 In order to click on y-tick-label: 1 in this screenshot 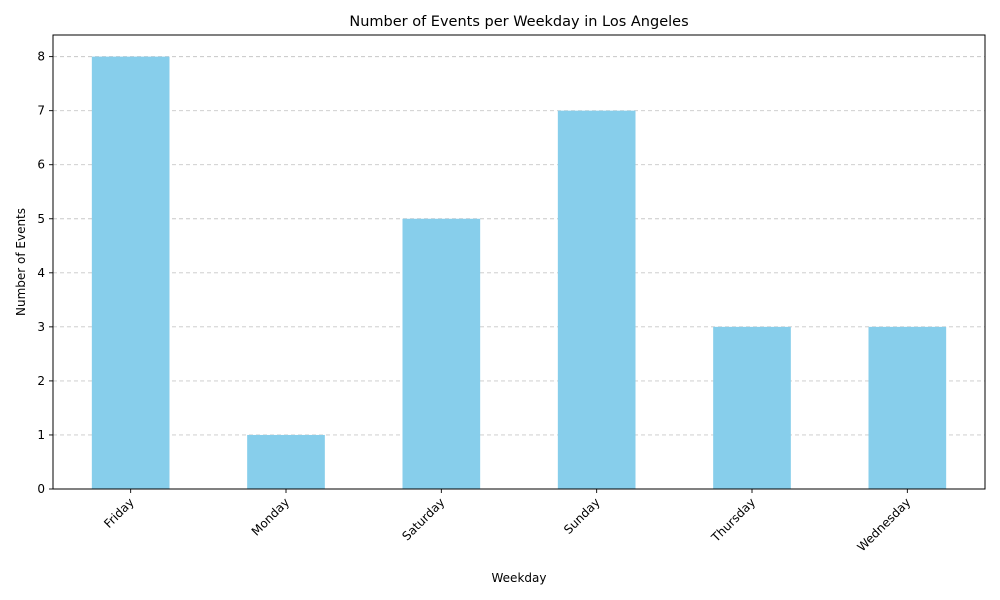, I will do `click(41, 435)`.